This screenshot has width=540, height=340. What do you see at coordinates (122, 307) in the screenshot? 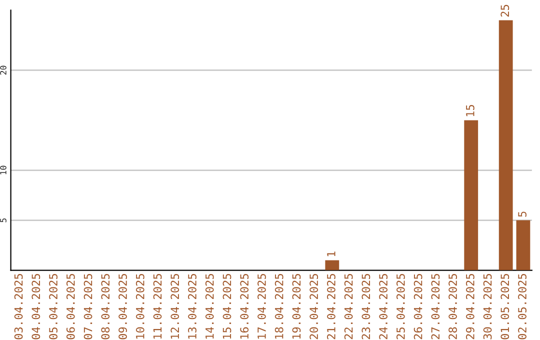
I see `x-tick-label: 09.04.2025` at bounding box center [122, 307].